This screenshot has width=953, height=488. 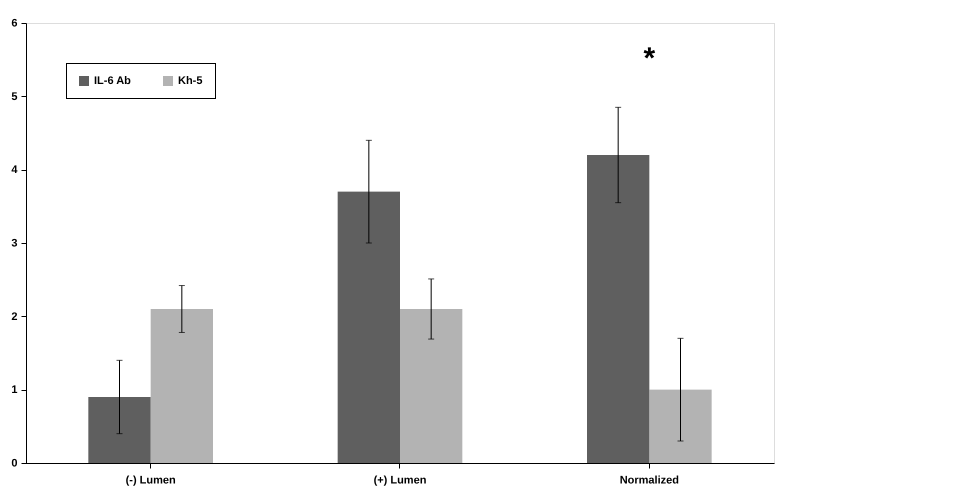 What do you see at coordinates (14, 390) in the screenshot?
I see `y-tick-label: 1` at bounding box center [14, 390].